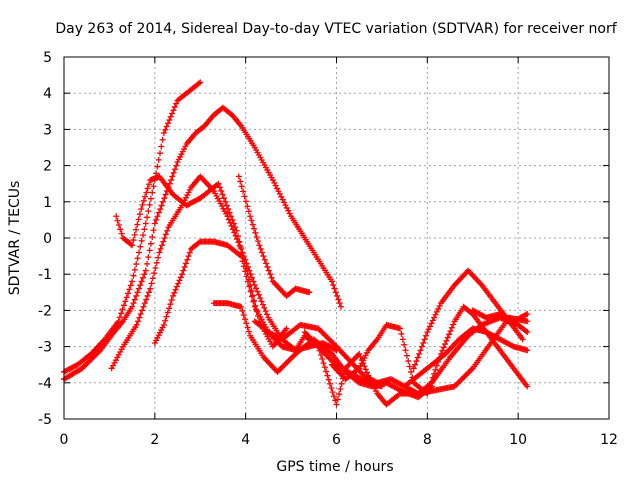  I want to click on y-tick-label: 2, so click(47, 167).